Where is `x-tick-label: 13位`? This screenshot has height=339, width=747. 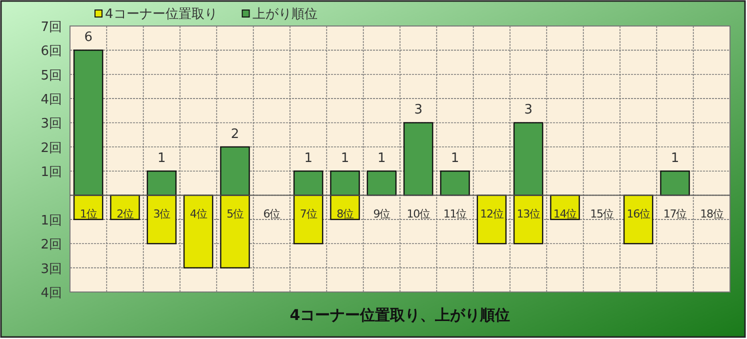 x-tick-label: 13位 is located at coordinates (528, 213).